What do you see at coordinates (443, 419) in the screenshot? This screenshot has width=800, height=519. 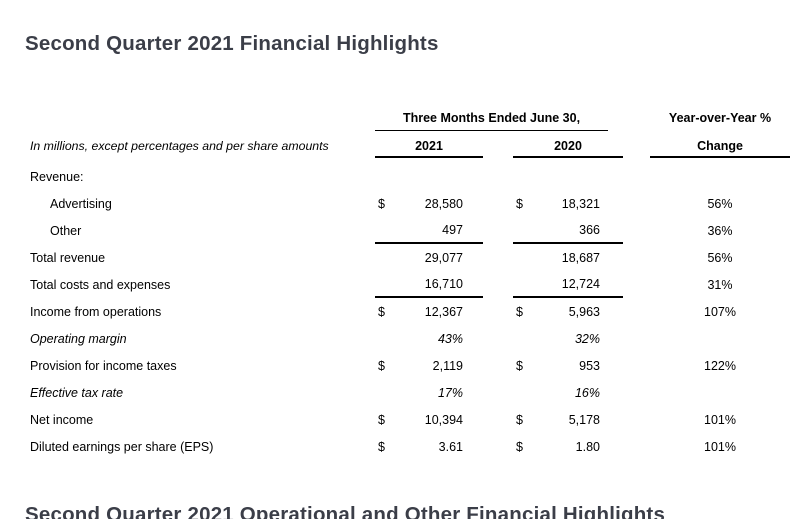 I see `value-2021: 10,394` at bounding box center [443, 419].